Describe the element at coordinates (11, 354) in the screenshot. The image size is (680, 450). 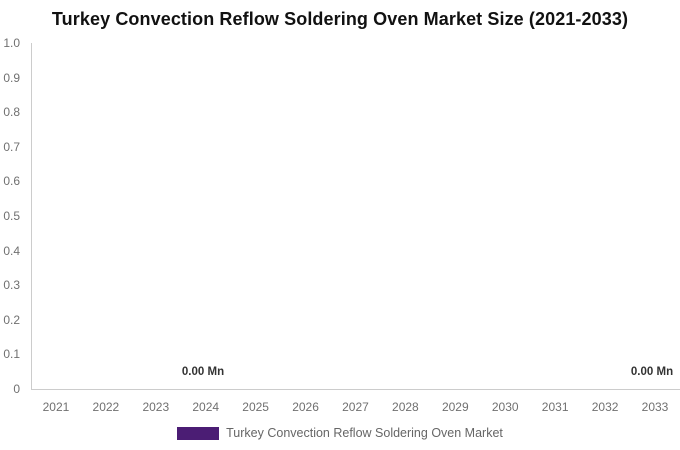
I see `y-axis-tick-label: 0.1` at that location.